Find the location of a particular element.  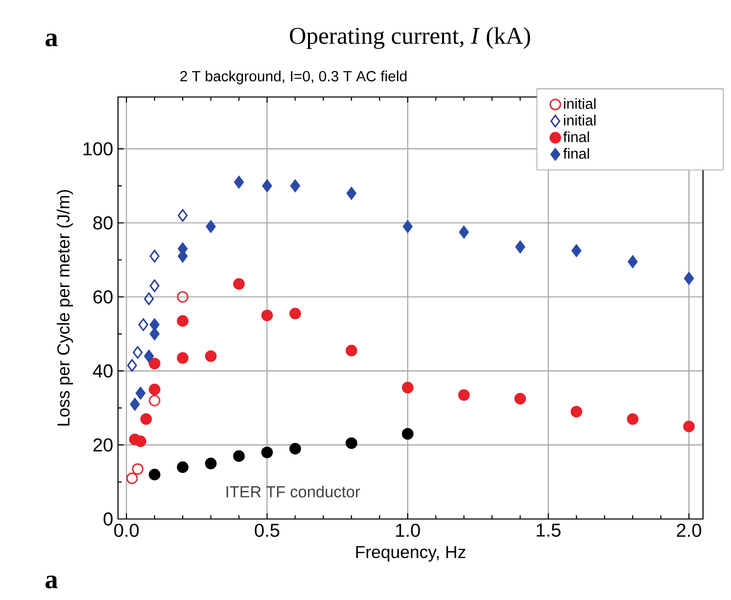

chart-title: 2 T background, I=0, 0.3 T AC field is located at coordinates (293, 77).